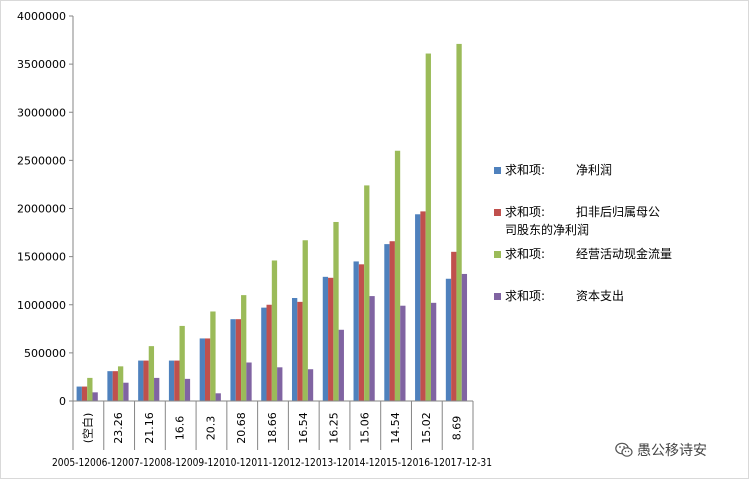 The image size is (750, 480). I want to click on legend-item-net-profit: 求和项: 净利润, so click(619, 179).